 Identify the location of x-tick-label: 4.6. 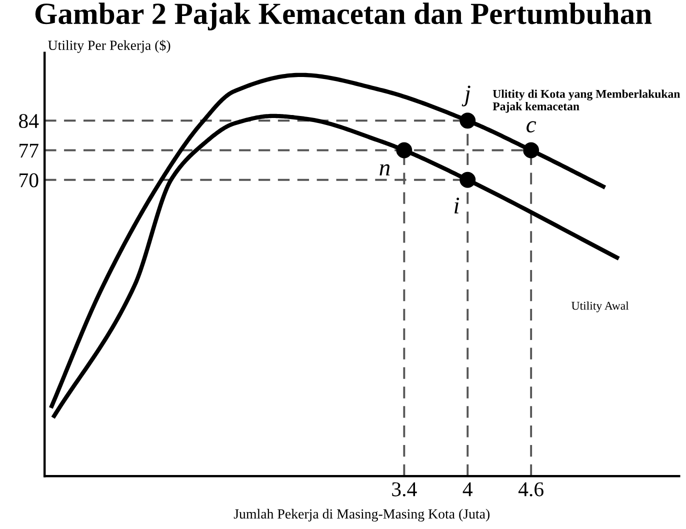
(531, 489).